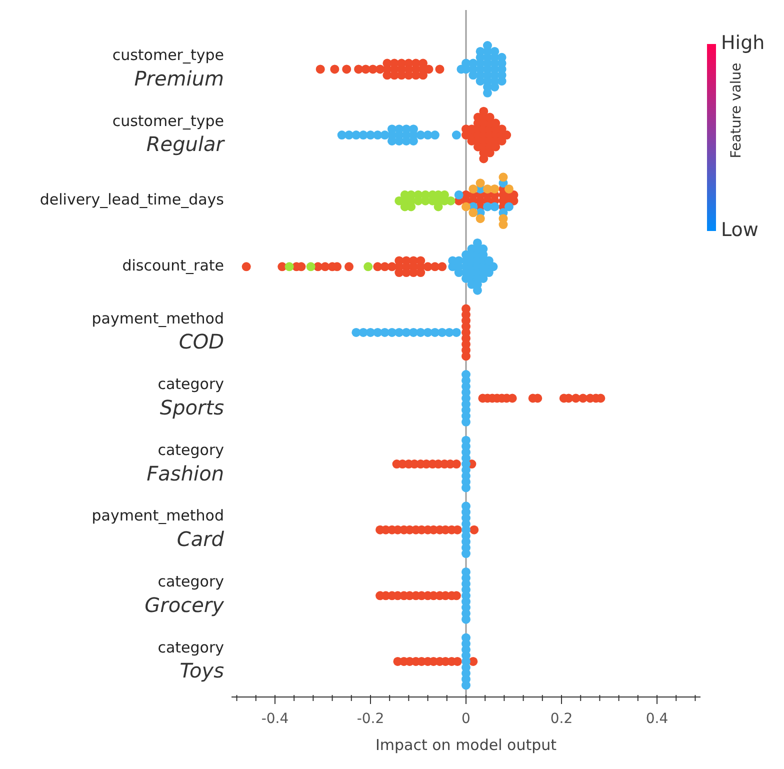 Image resolution: width=784 pixels, height=769 pixels. Describe the element at coordinates (657, 719) in the screenshot. I see `x-tick-label: 0.4` at that location.